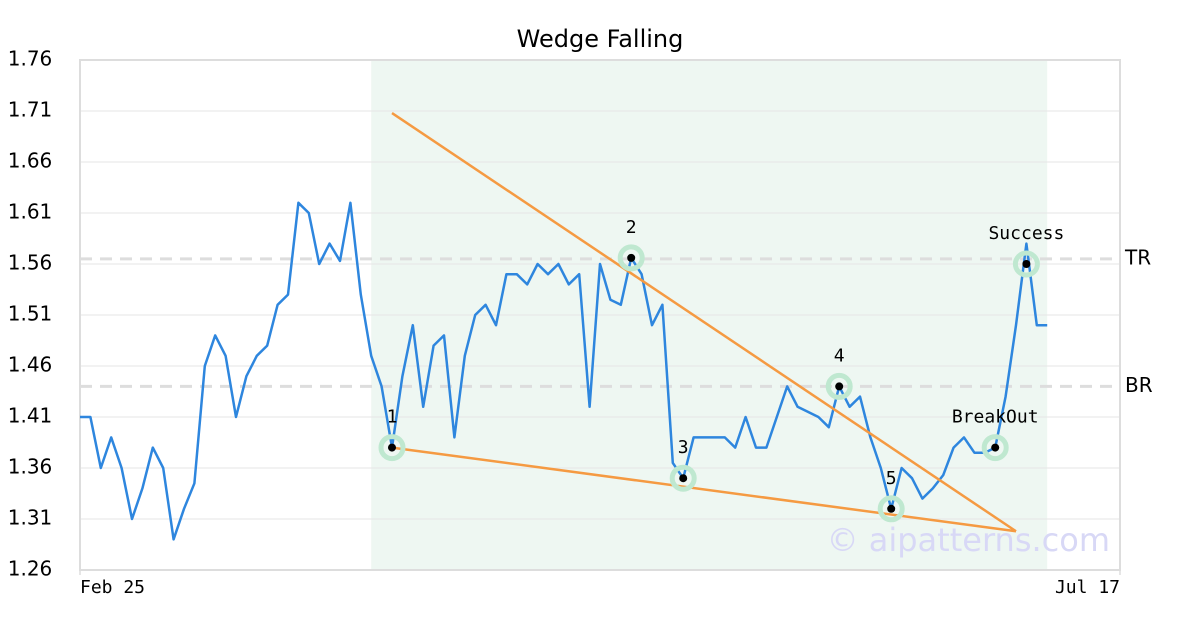  Describe the element at coordinates (30, 416) in the screenshot. I see `y-tick-label: 1.41` at that location.